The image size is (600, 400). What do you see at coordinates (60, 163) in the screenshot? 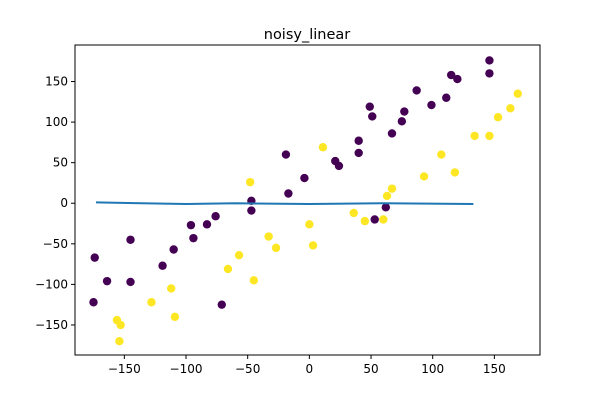
I see `y-tick-label: 50` at bounding box center [60, 163].